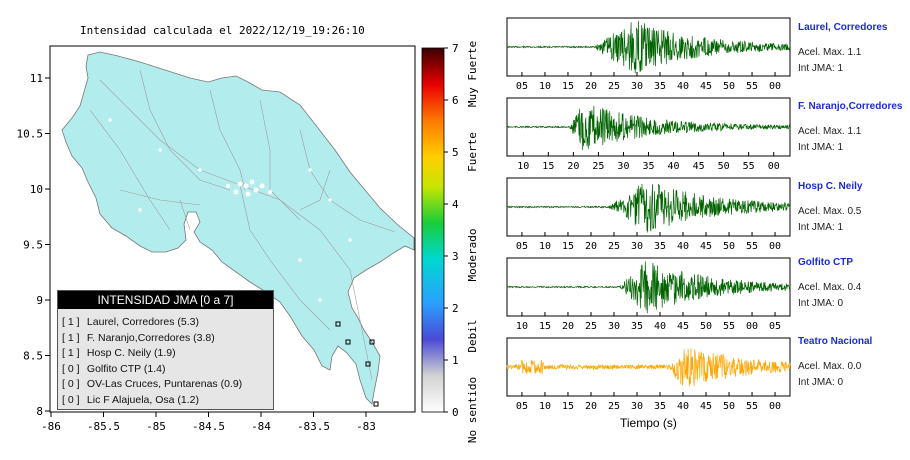  Describe the element at coordinates (843, 27) in the screenshot. I see `station-name: Laurel, Corredores` at that location.